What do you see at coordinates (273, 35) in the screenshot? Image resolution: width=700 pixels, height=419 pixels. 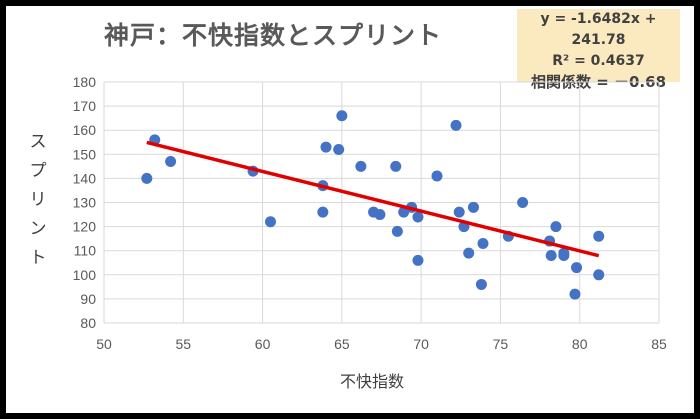 I see `chart-title: 神戸：不快指数とスプリント` at bounding box center [273, 35].